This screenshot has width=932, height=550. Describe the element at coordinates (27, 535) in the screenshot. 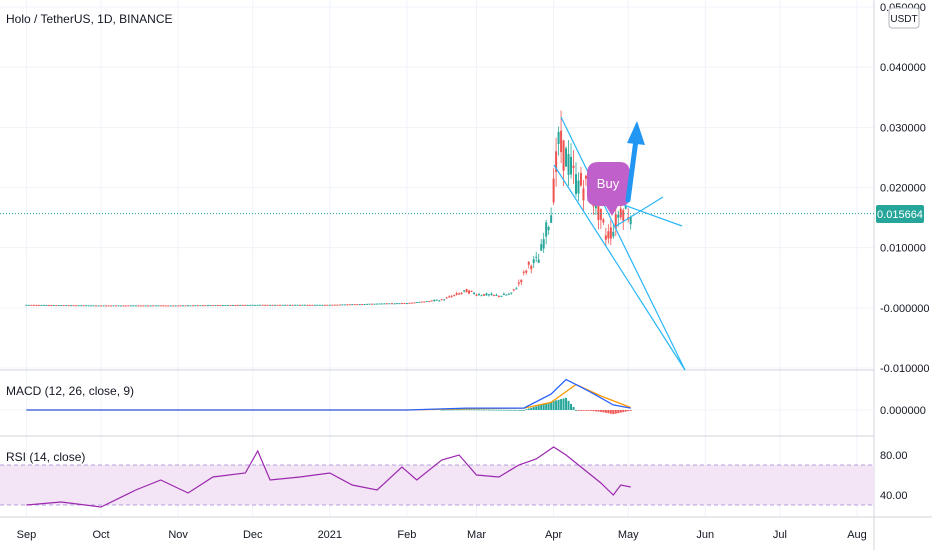

I see `time-tick-label: Sep` at that location.